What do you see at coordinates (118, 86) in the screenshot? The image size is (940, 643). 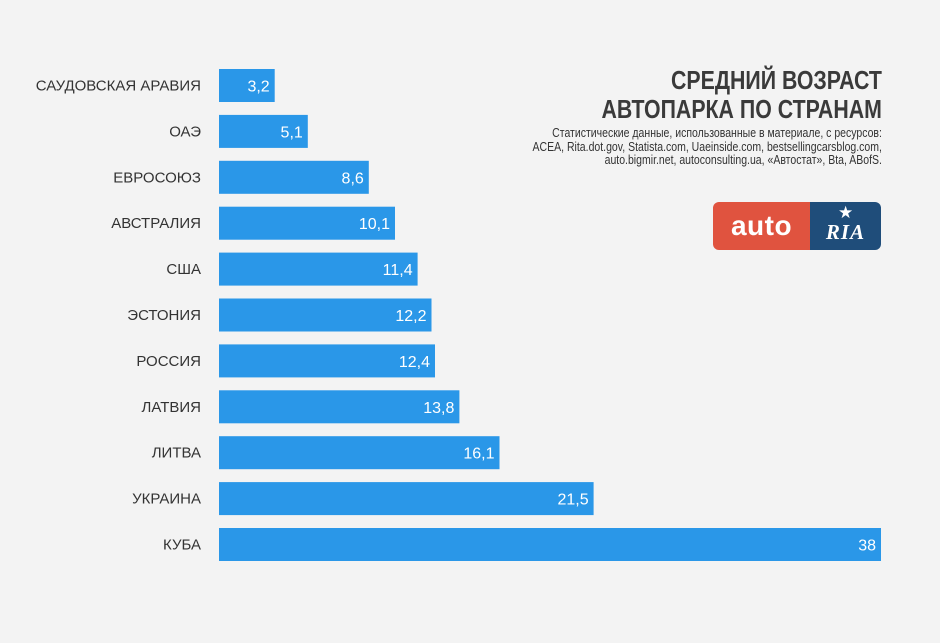 I see `category-label: САУДОВСКАЯ АРАВИЯ` at bounding box center [118, 86].